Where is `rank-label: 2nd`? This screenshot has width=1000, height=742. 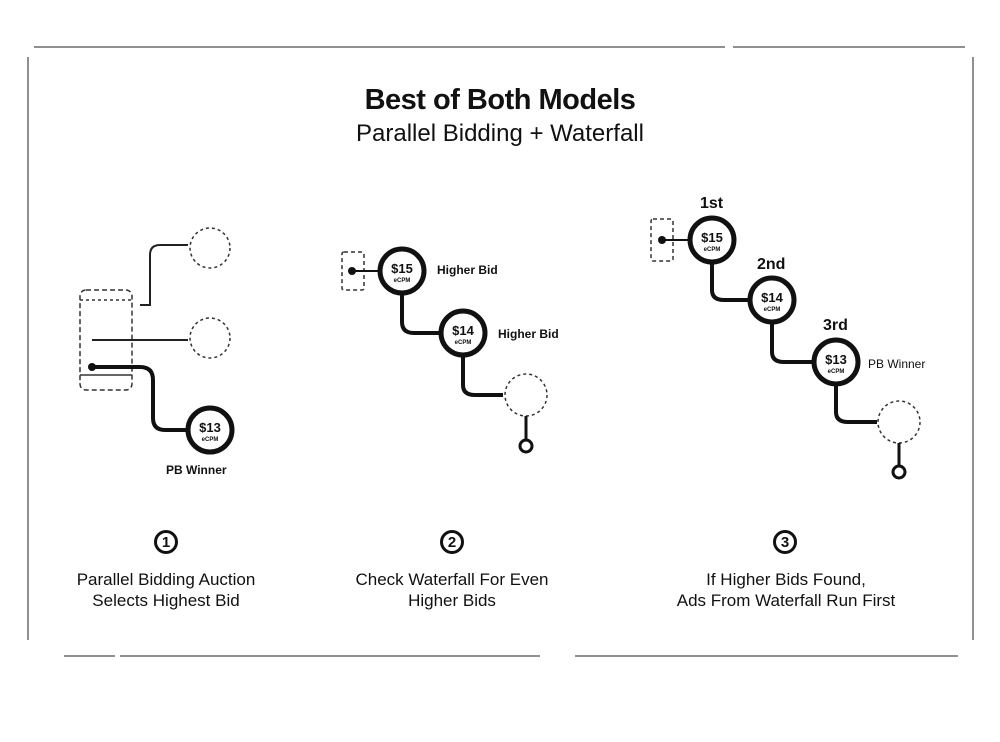
rank-label: 2nd is located at coordinates (771, 264).